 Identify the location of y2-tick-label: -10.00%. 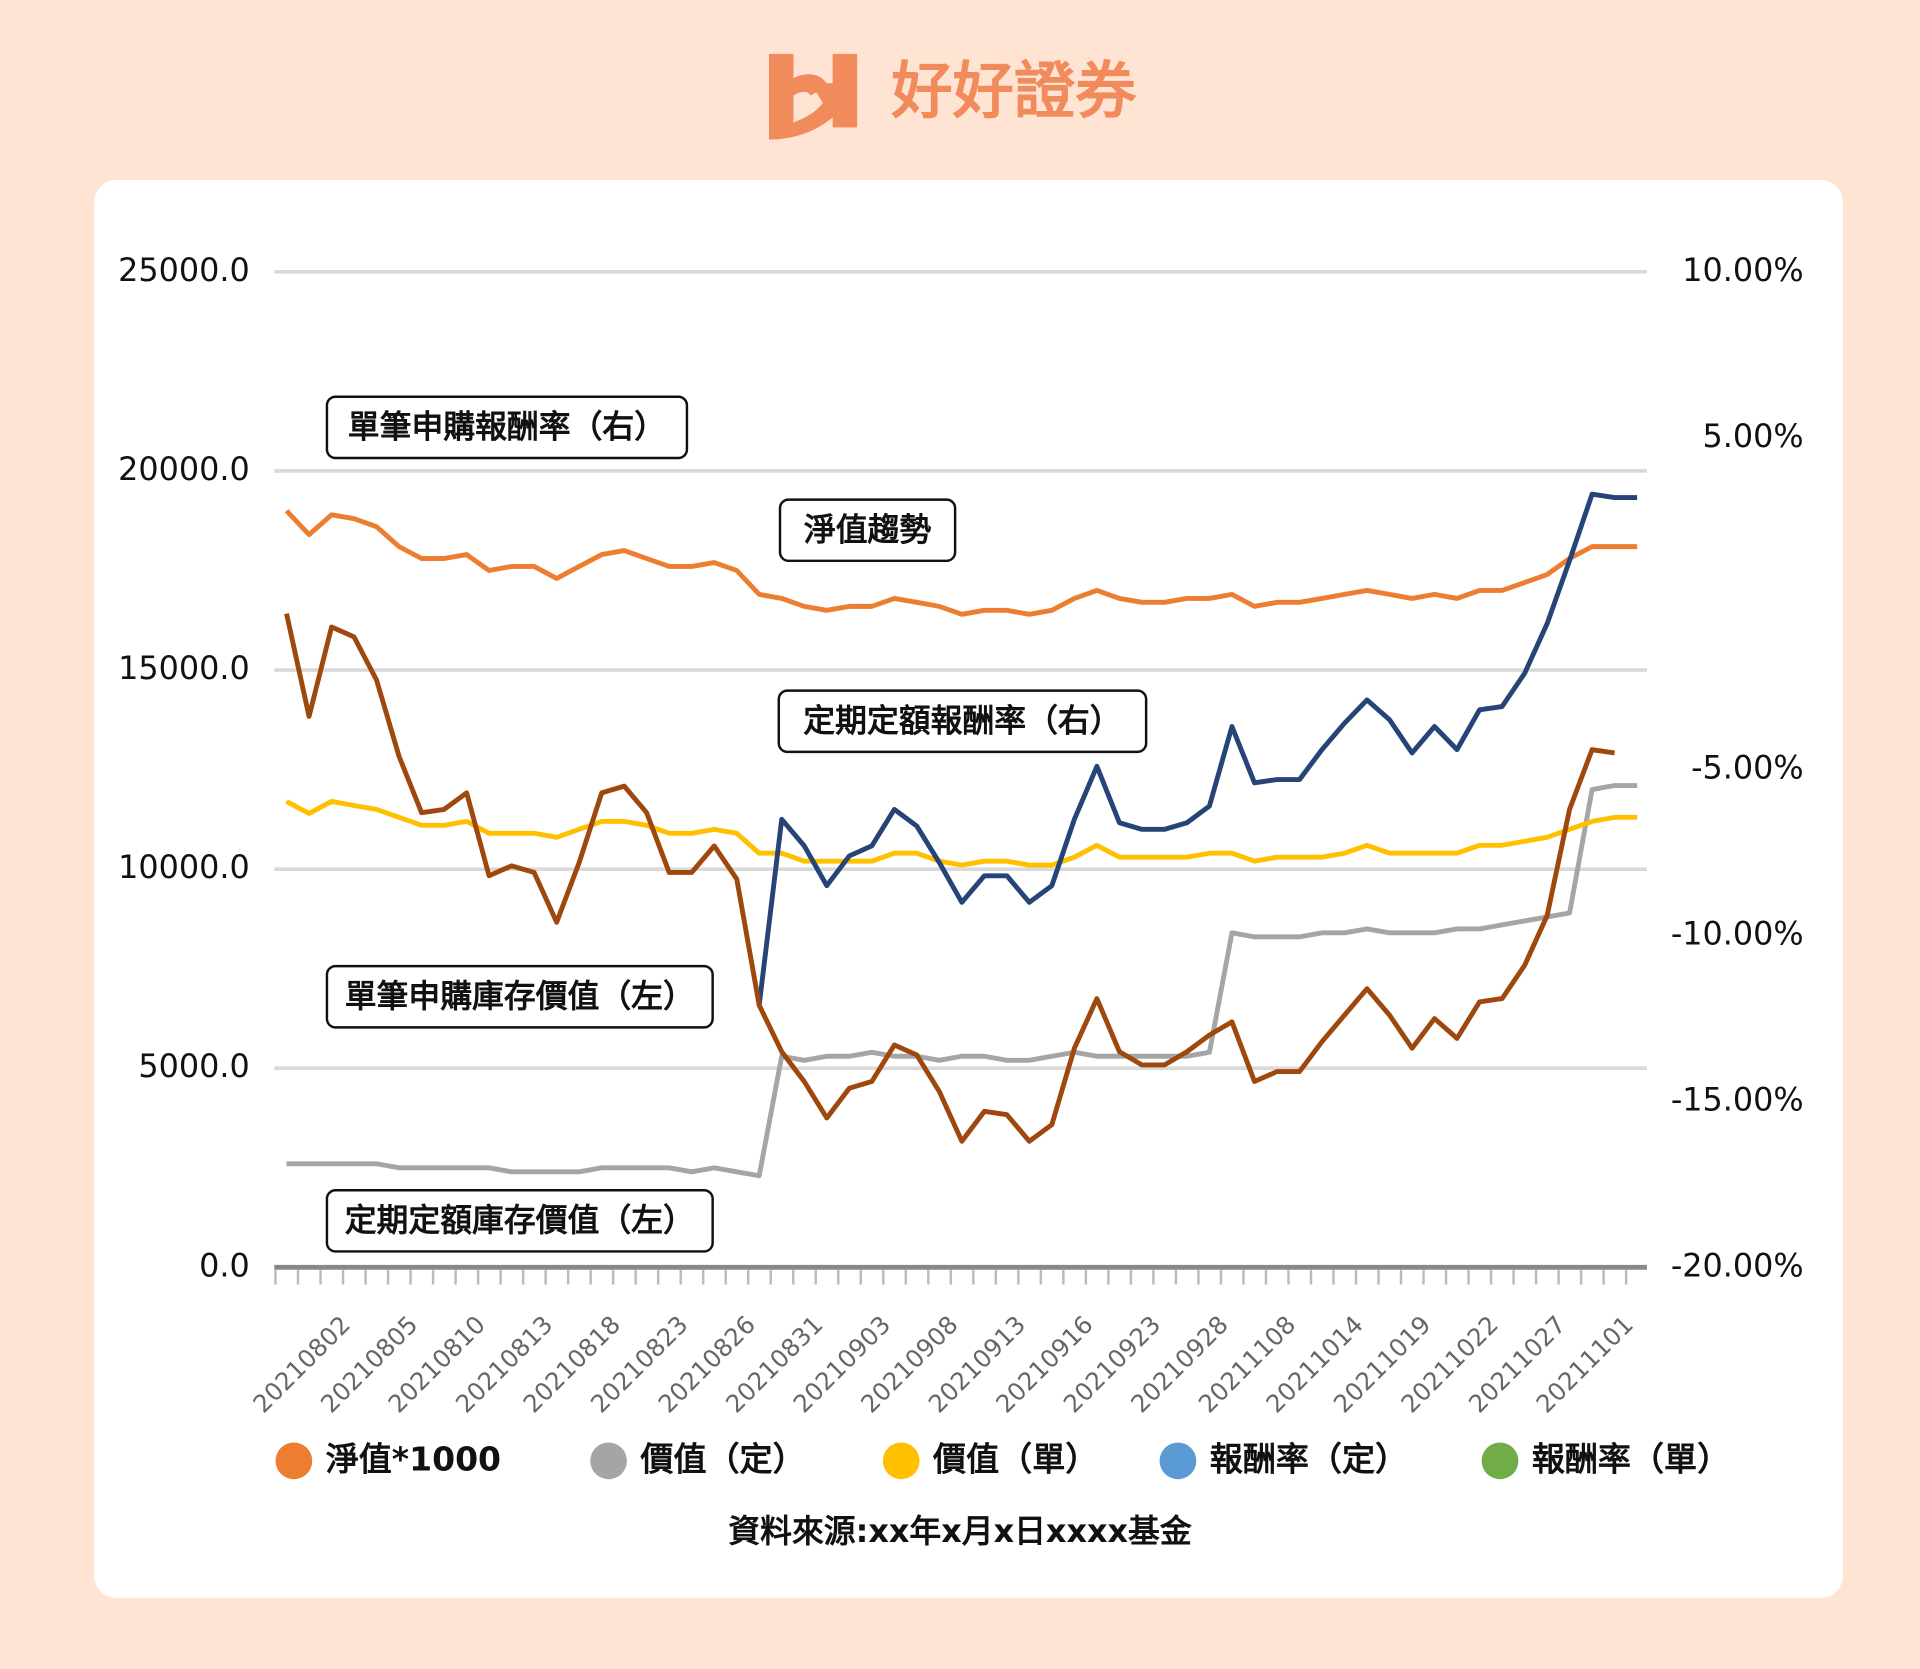
(1737, 934).